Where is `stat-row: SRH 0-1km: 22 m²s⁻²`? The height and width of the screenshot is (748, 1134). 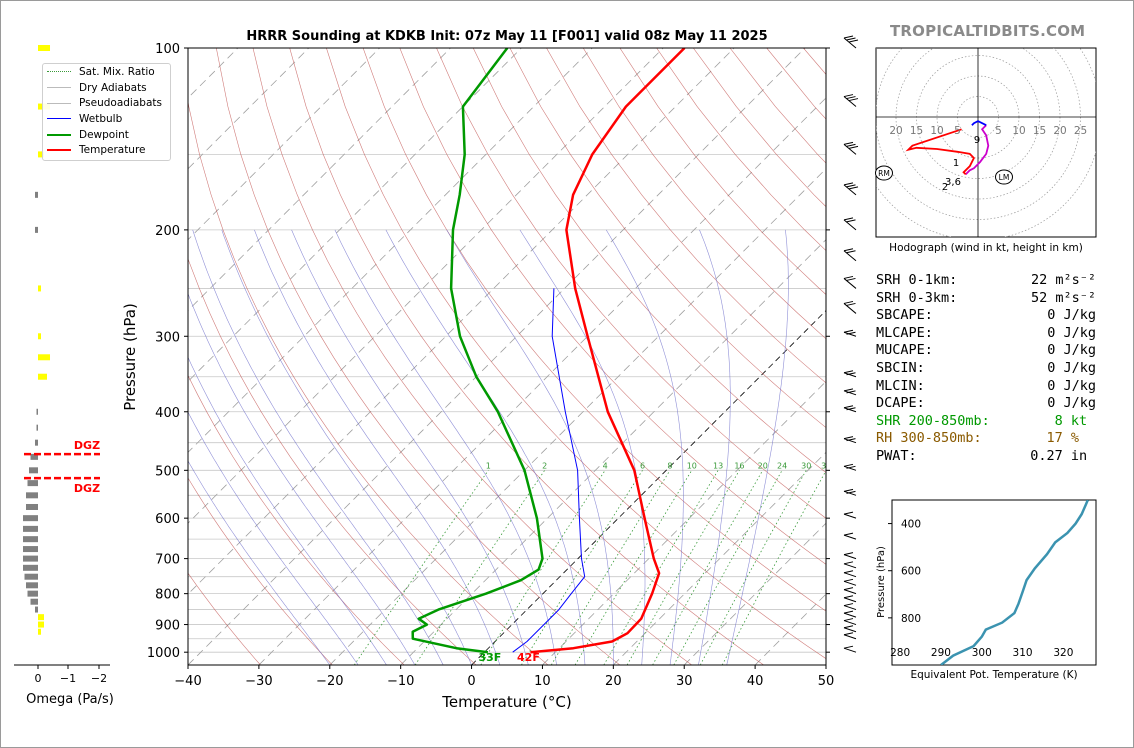
stat-row: SRH 0-1km: 22 m²s⁻² is located at coordinates (986, 281).